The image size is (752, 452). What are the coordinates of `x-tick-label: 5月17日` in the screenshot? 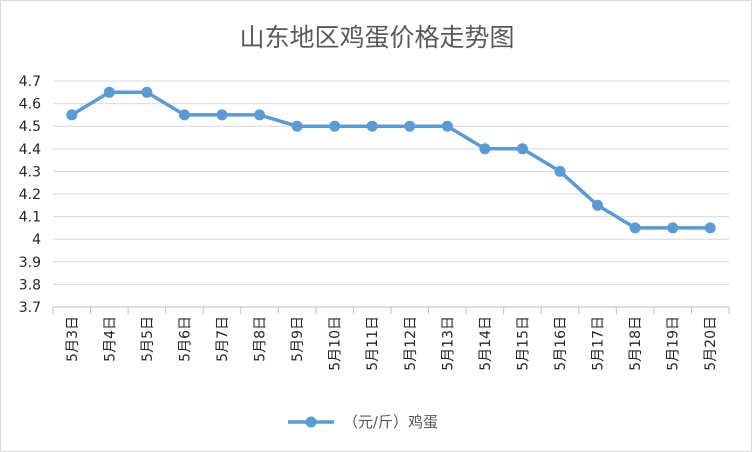 It's located at (599, 343).